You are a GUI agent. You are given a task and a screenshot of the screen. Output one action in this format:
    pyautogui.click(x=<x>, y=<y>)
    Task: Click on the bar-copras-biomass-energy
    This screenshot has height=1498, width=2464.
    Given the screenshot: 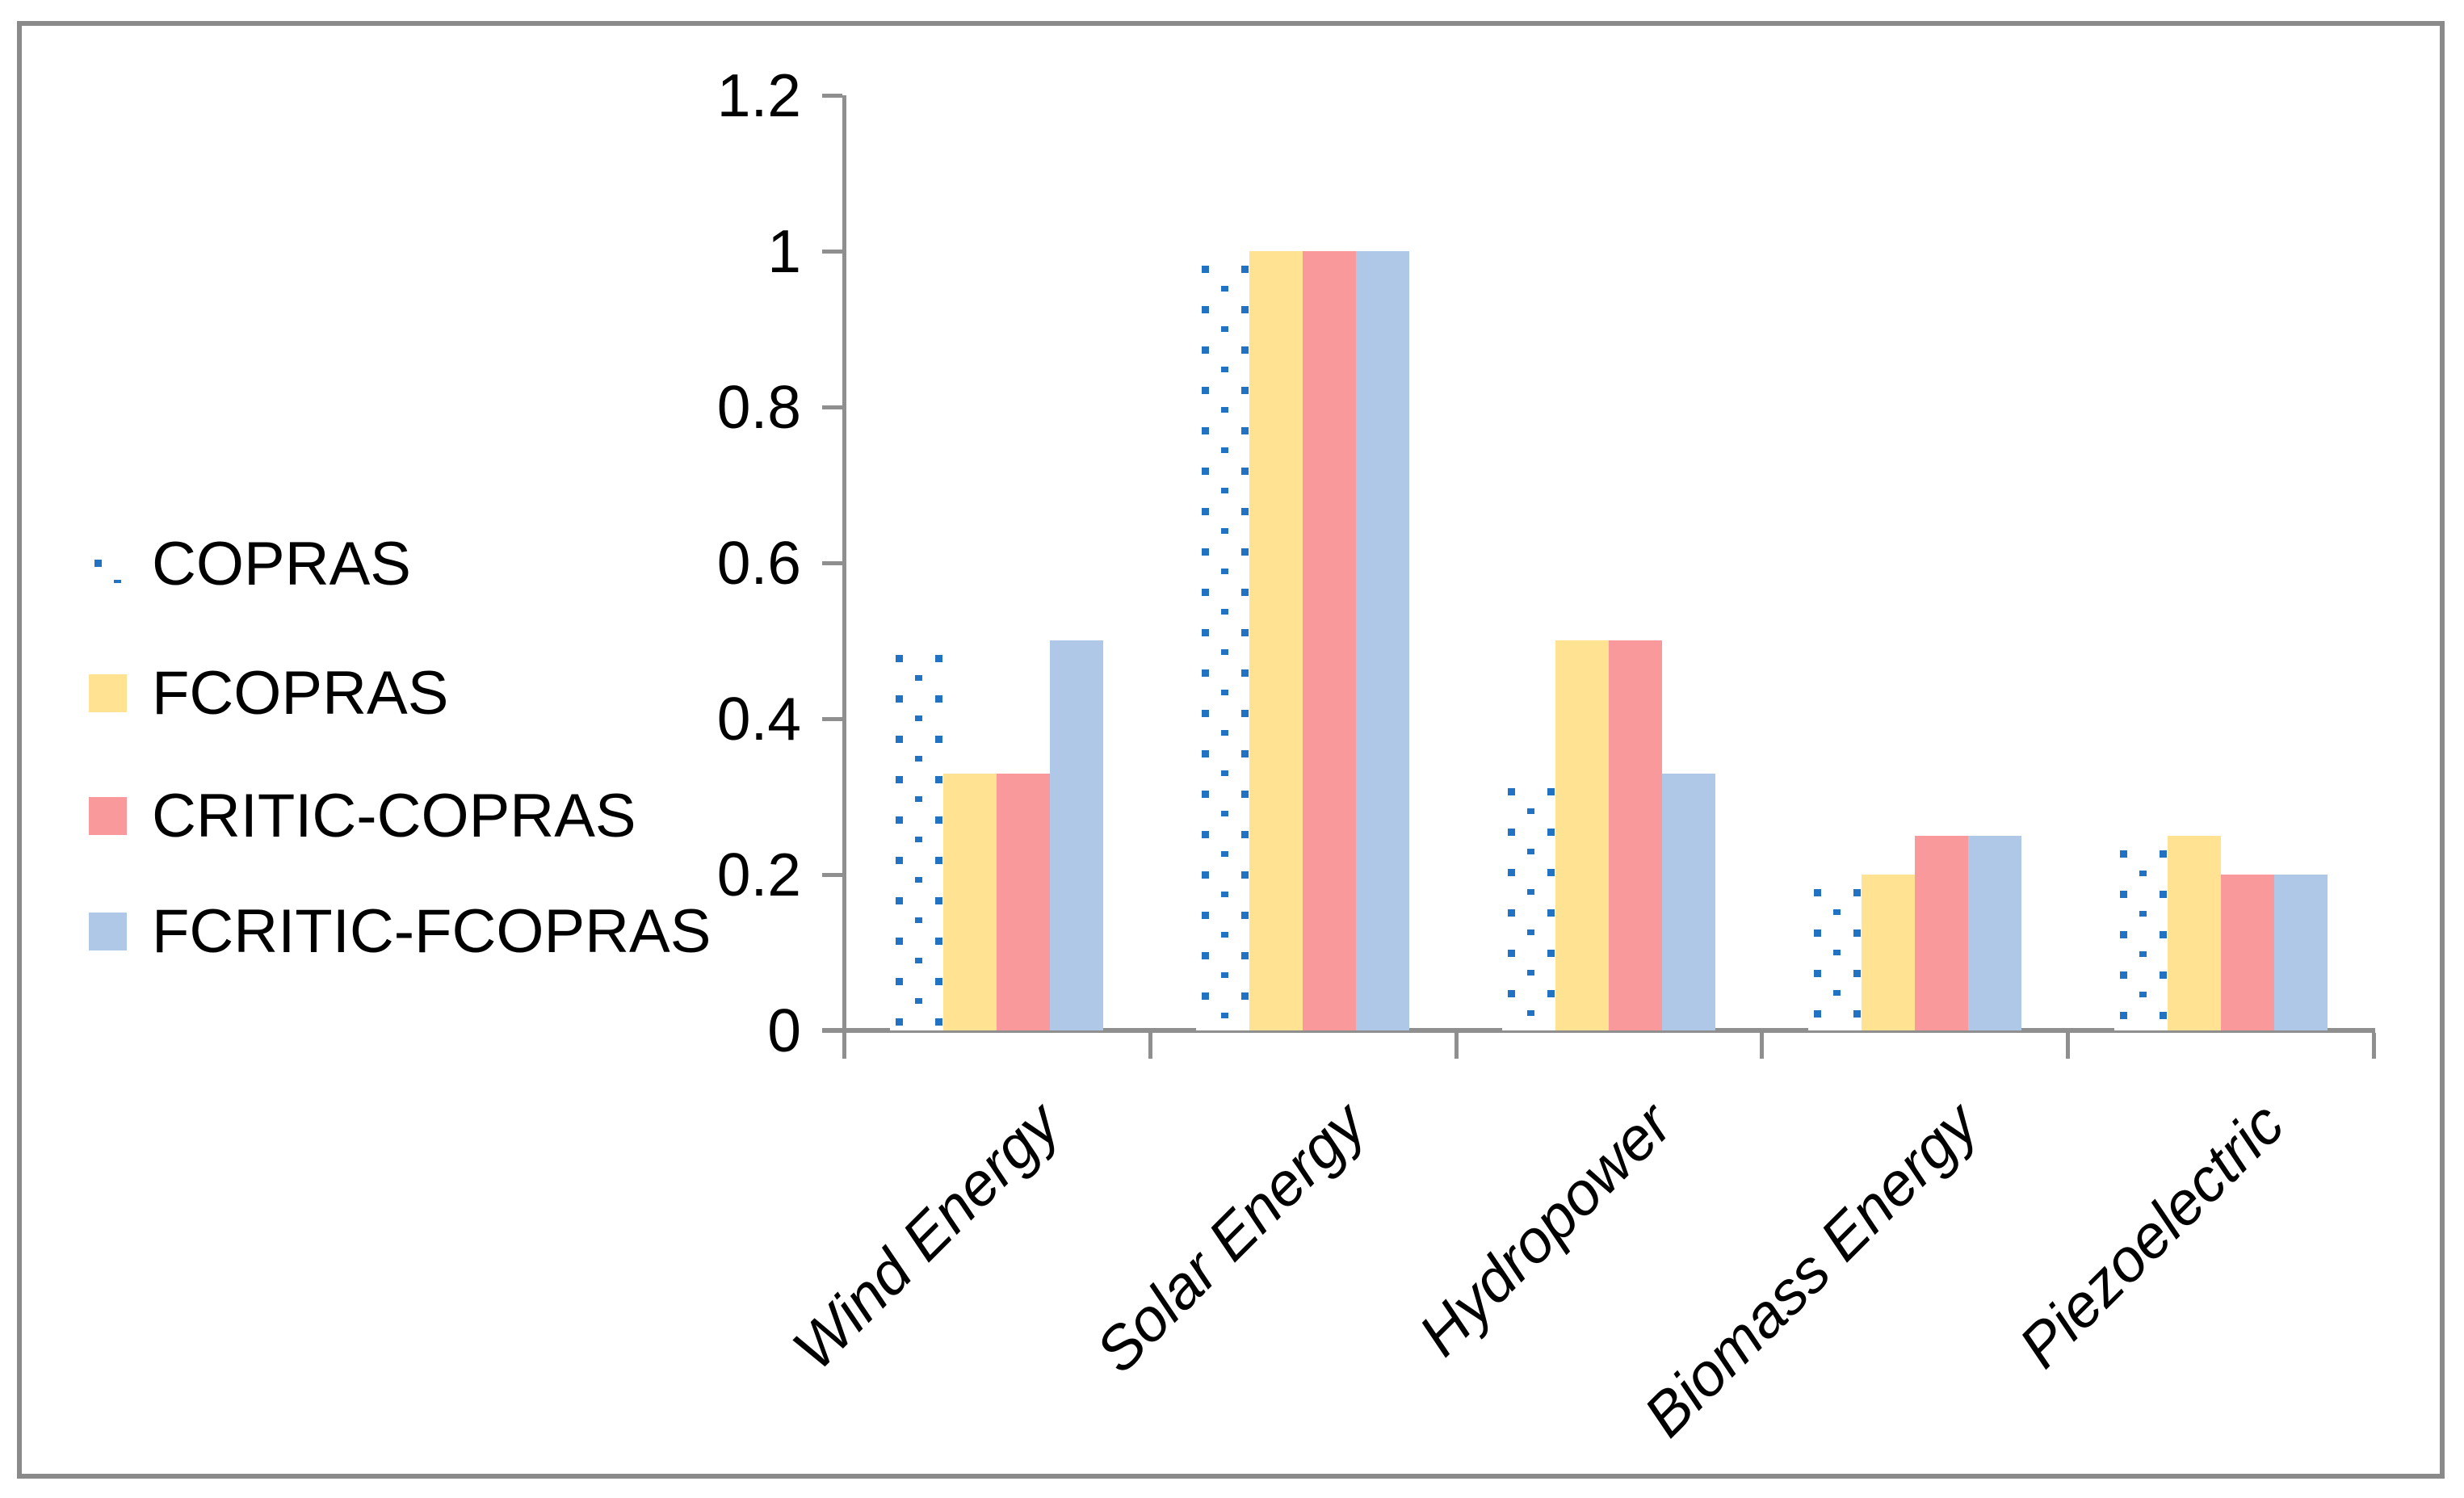 What is the action you would take?
    pyautogui.click(x=1835, y=952)
    